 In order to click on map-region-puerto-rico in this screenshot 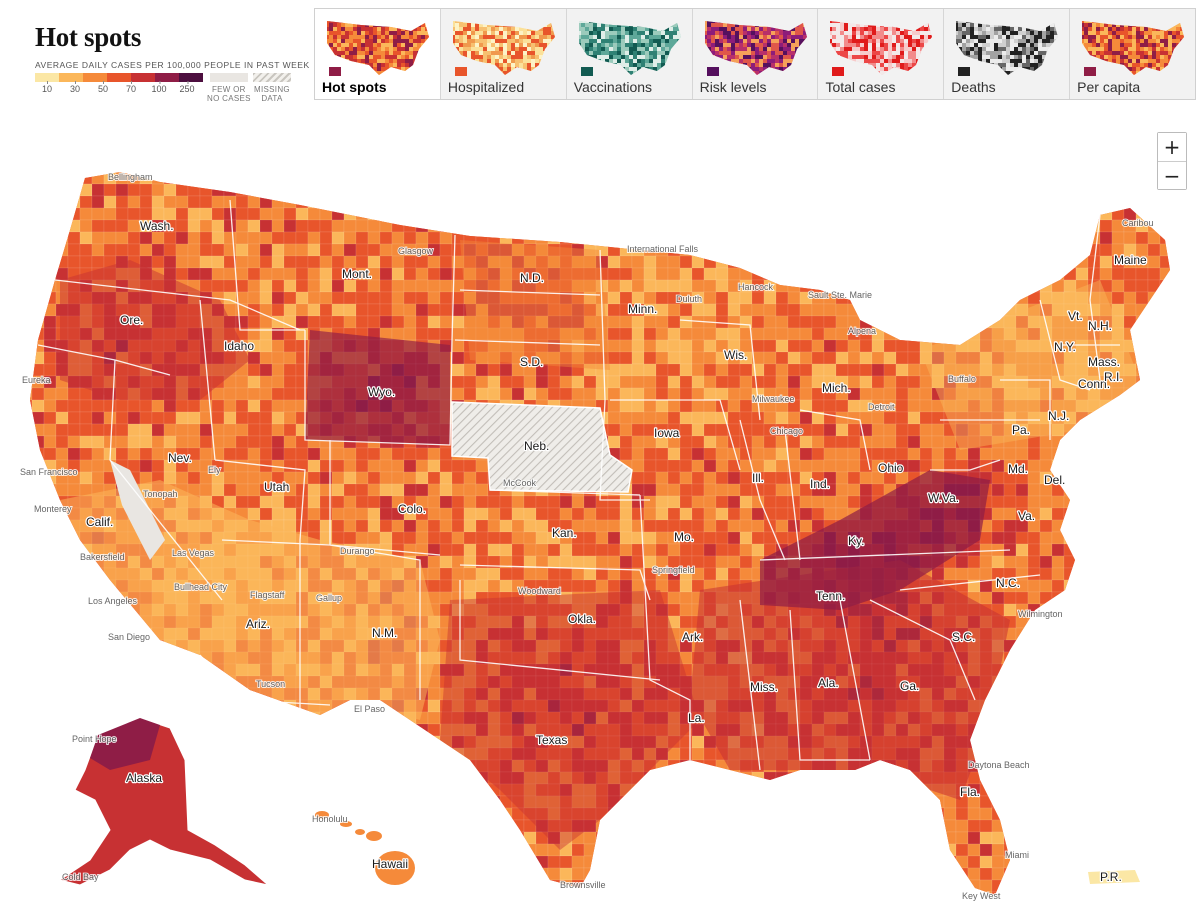, I will do `click(1114, 877)`.